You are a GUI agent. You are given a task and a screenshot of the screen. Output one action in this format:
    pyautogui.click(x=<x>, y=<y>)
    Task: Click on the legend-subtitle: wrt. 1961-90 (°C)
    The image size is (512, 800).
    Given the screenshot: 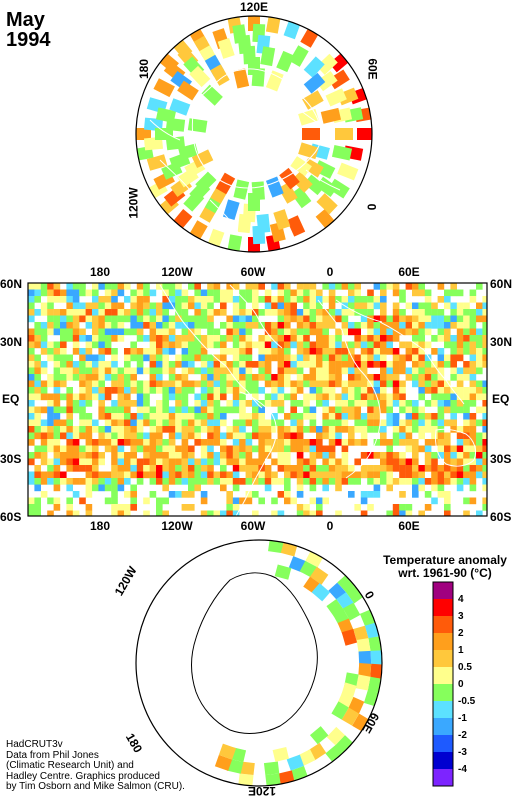 What is the action you would take?
    pyautogui.click(x=445, y=573)
    